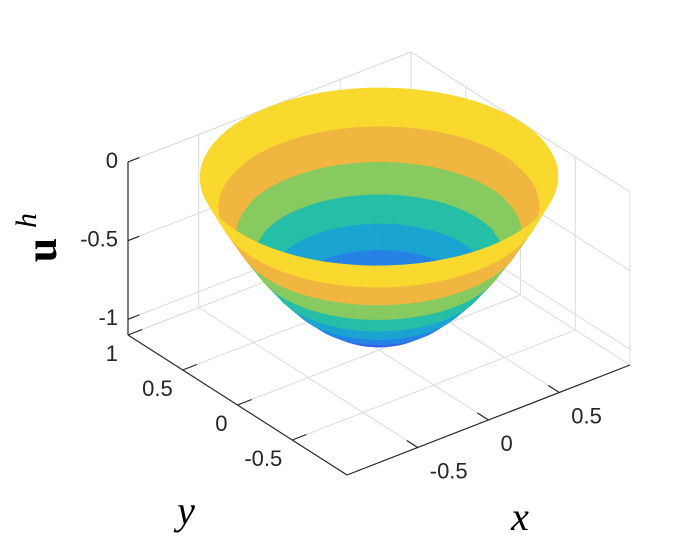 Image resolution: width=698 pixels, height=559 pixels. I want to click on y-tick-label: 0.5, so click(157, 388).